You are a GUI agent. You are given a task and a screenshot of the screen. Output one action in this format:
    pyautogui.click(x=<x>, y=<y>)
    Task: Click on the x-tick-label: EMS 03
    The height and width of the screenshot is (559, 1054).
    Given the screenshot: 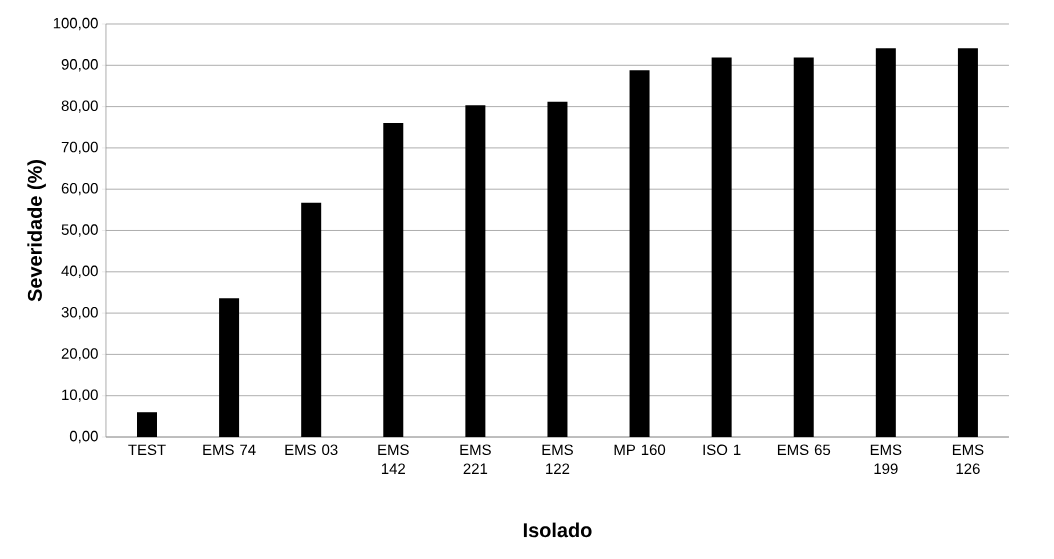 What is the action you would take?
    pyautogui.click(x=311, y=450)
    